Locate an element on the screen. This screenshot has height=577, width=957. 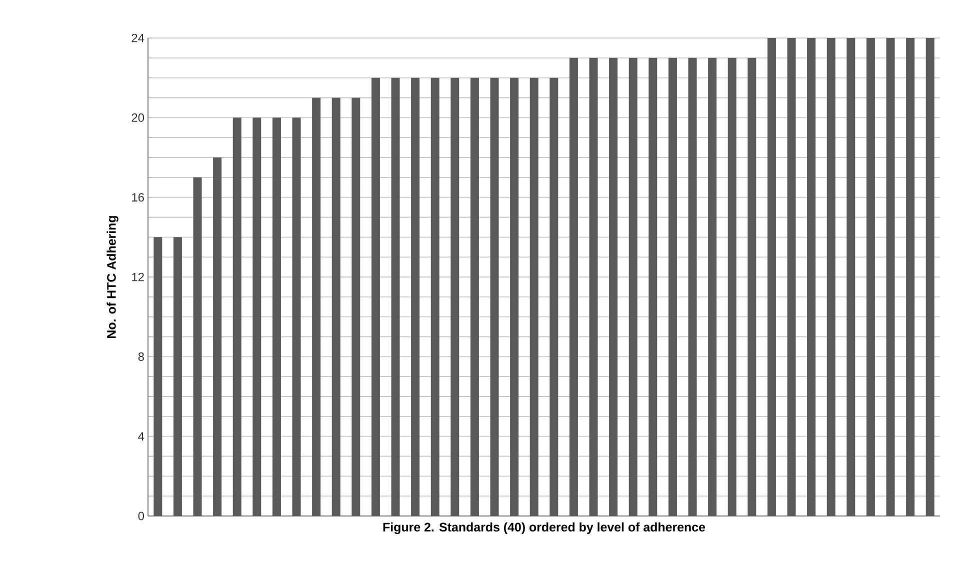
x-axis-title: Figure 2. Standards (40) ordered by level of adherence is located at coordinates (544, 528).